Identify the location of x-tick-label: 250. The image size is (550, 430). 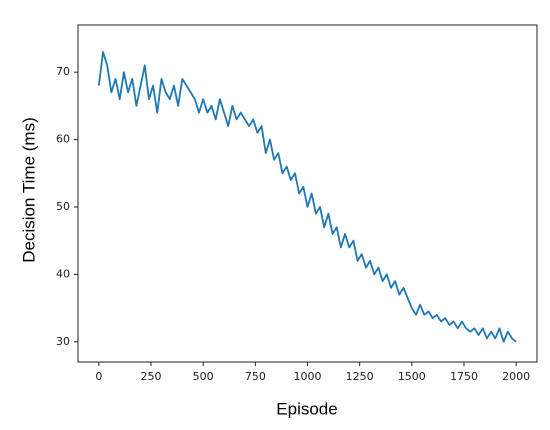
(151, 376).